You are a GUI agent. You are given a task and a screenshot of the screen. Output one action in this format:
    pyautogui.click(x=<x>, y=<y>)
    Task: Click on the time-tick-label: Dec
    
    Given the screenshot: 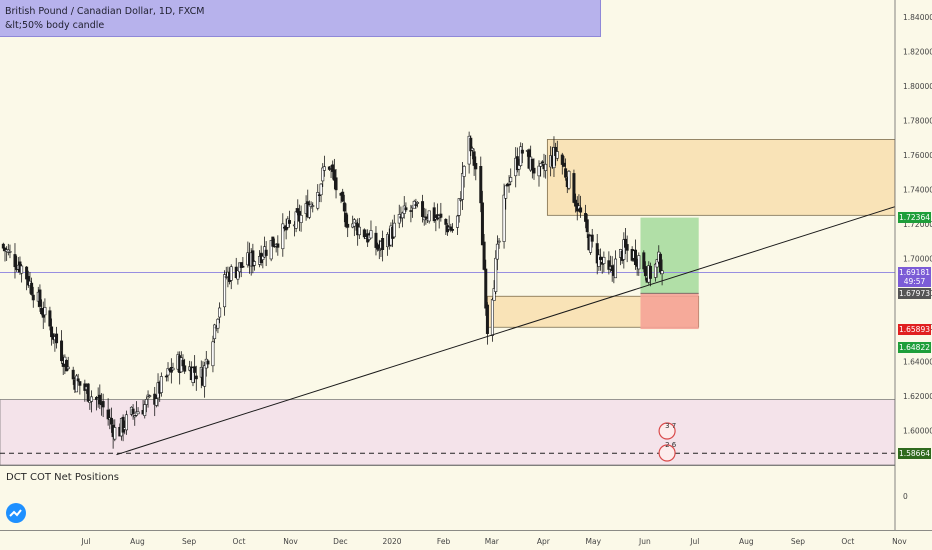 What is the action you would take?
    pyautogui.click(x=340, y=541)
    